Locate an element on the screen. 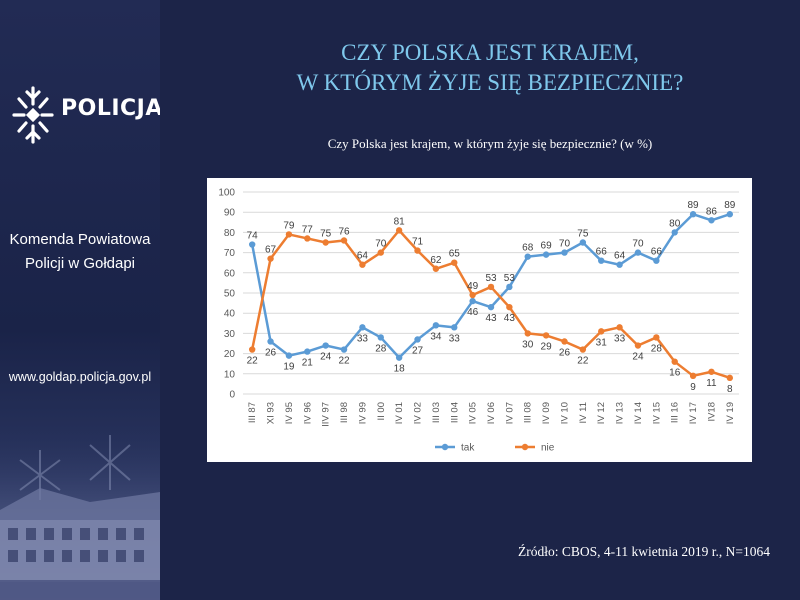 Image resolution: width=800 pixels, height=600 pixels. title-line1: CZY POLSKA JEST KRAJEM, is located at coordinates (490, 52).